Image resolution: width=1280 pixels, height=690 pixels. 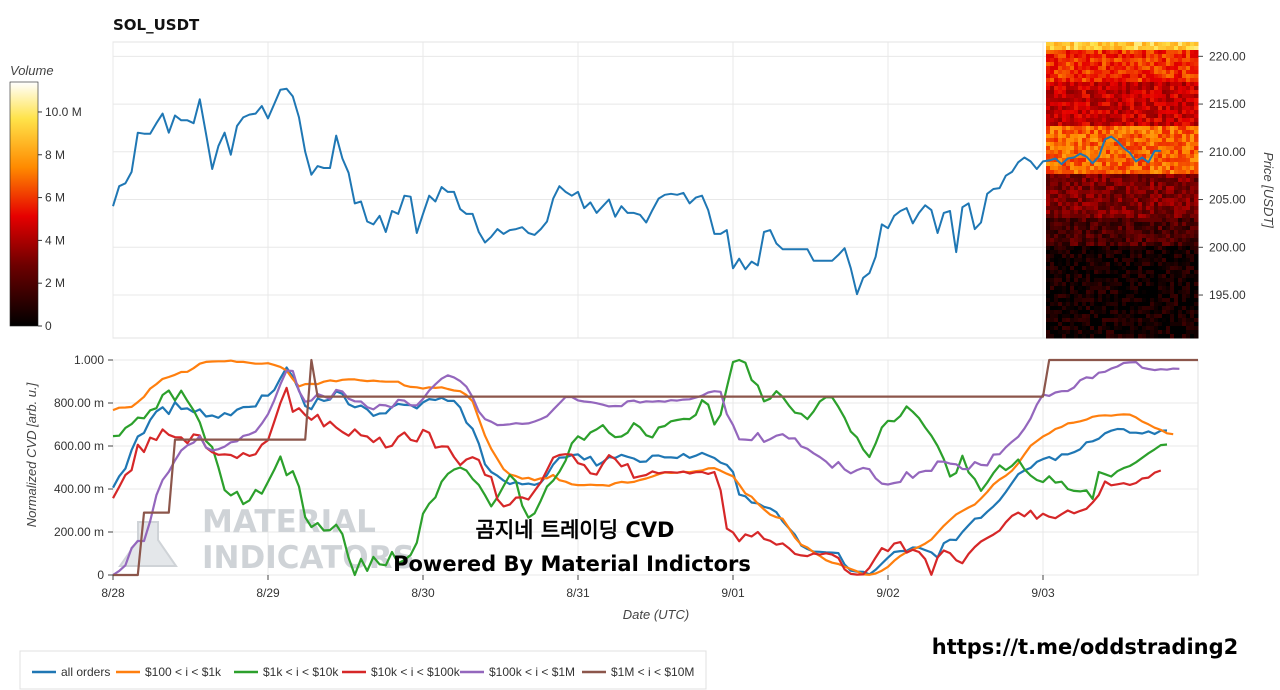 What do you see at coordinates (1085, 647) in the screenshot?
I see `telegram-link: https://t.me/oddstrading2` at bounding box center [1085, 647].